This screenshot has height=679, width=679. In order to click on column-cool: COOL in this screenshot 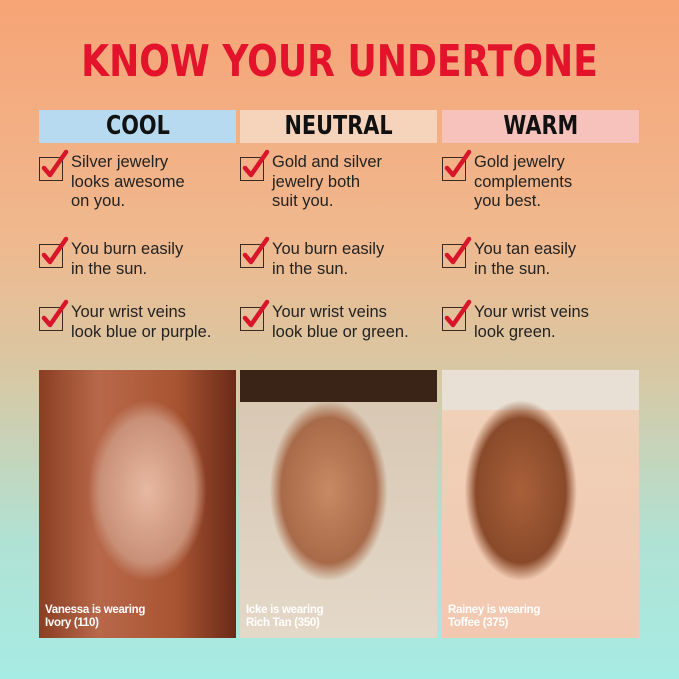, I will do `click(137, 126)`.